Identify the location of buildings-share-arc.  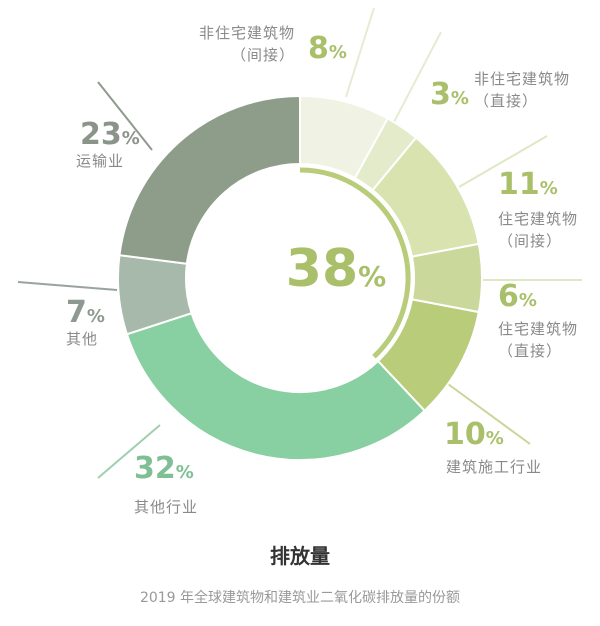
(355, 263).